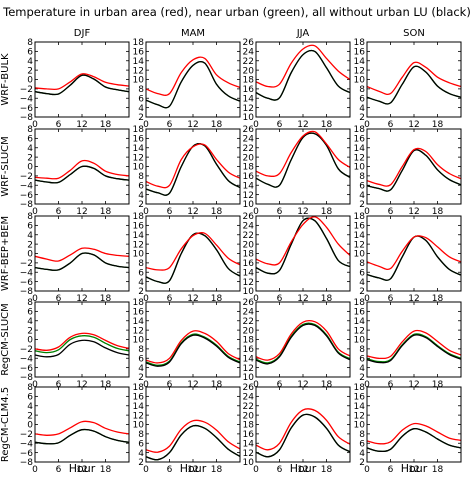 The height and width of the screenshot is (477, 474). I want to click on series-line-no_urban, so click(193, 442).